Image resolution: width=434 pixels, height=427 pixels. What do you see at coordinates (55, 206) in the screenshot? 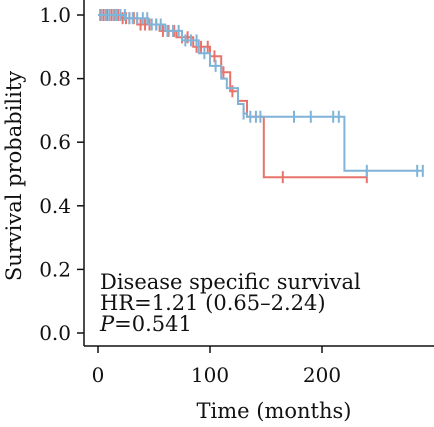
I see `y-tick-label: 0.4` at bounding box center [55, 206].